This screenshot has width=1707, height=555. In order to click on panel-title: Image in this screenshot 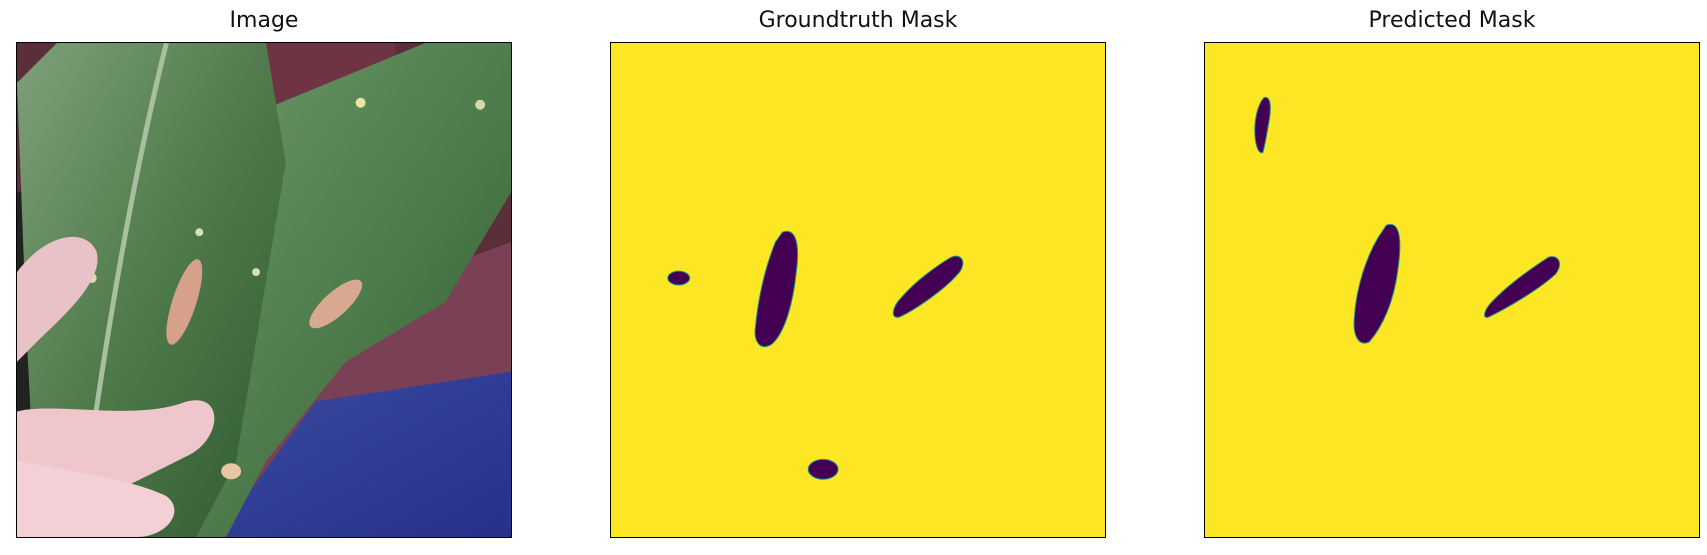, I will do `click(264, 20)`.